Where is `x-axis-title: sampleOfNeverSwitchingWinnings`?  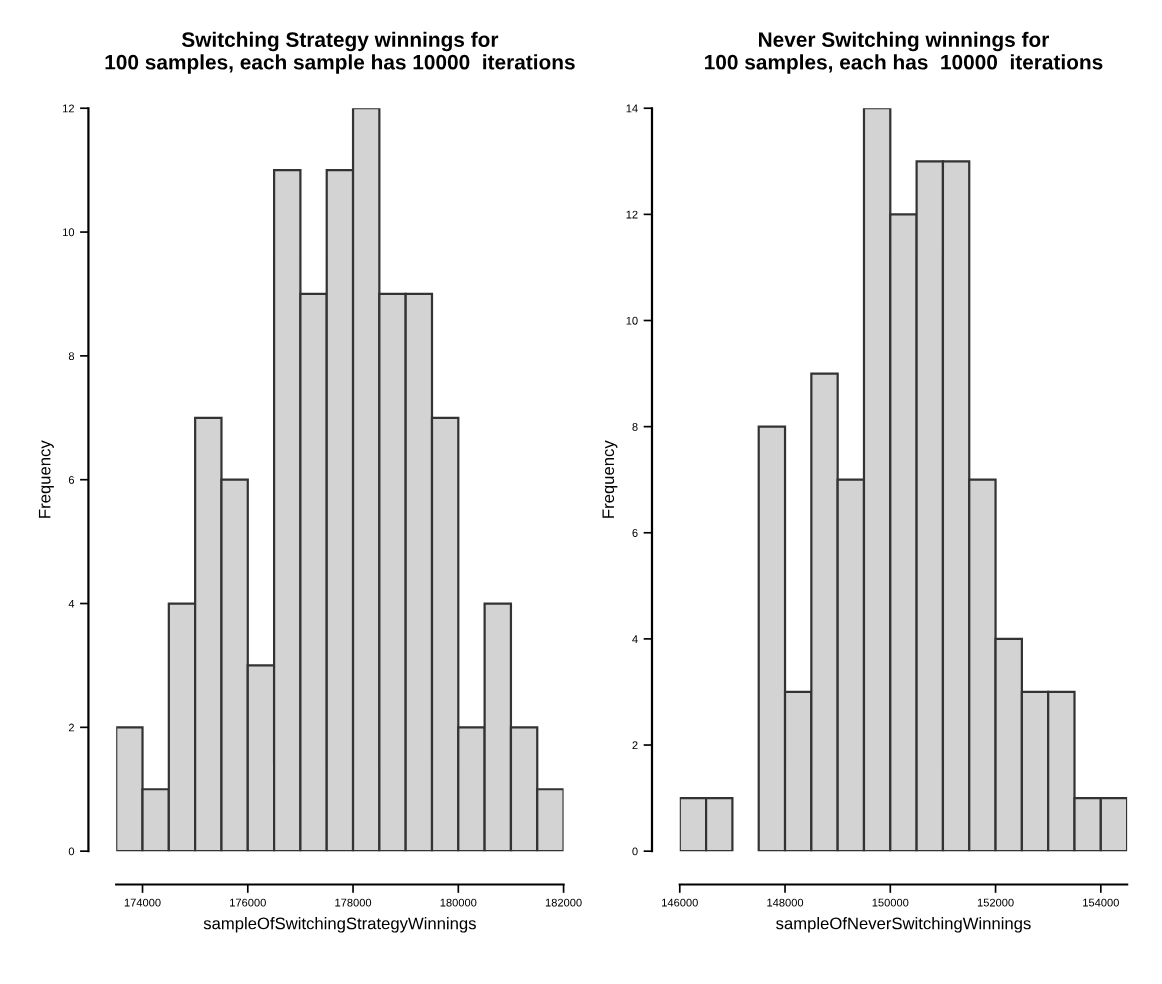
x-axis-title: sampleOfNeverSwitchingWinnings is located at coordinates (903, 925).